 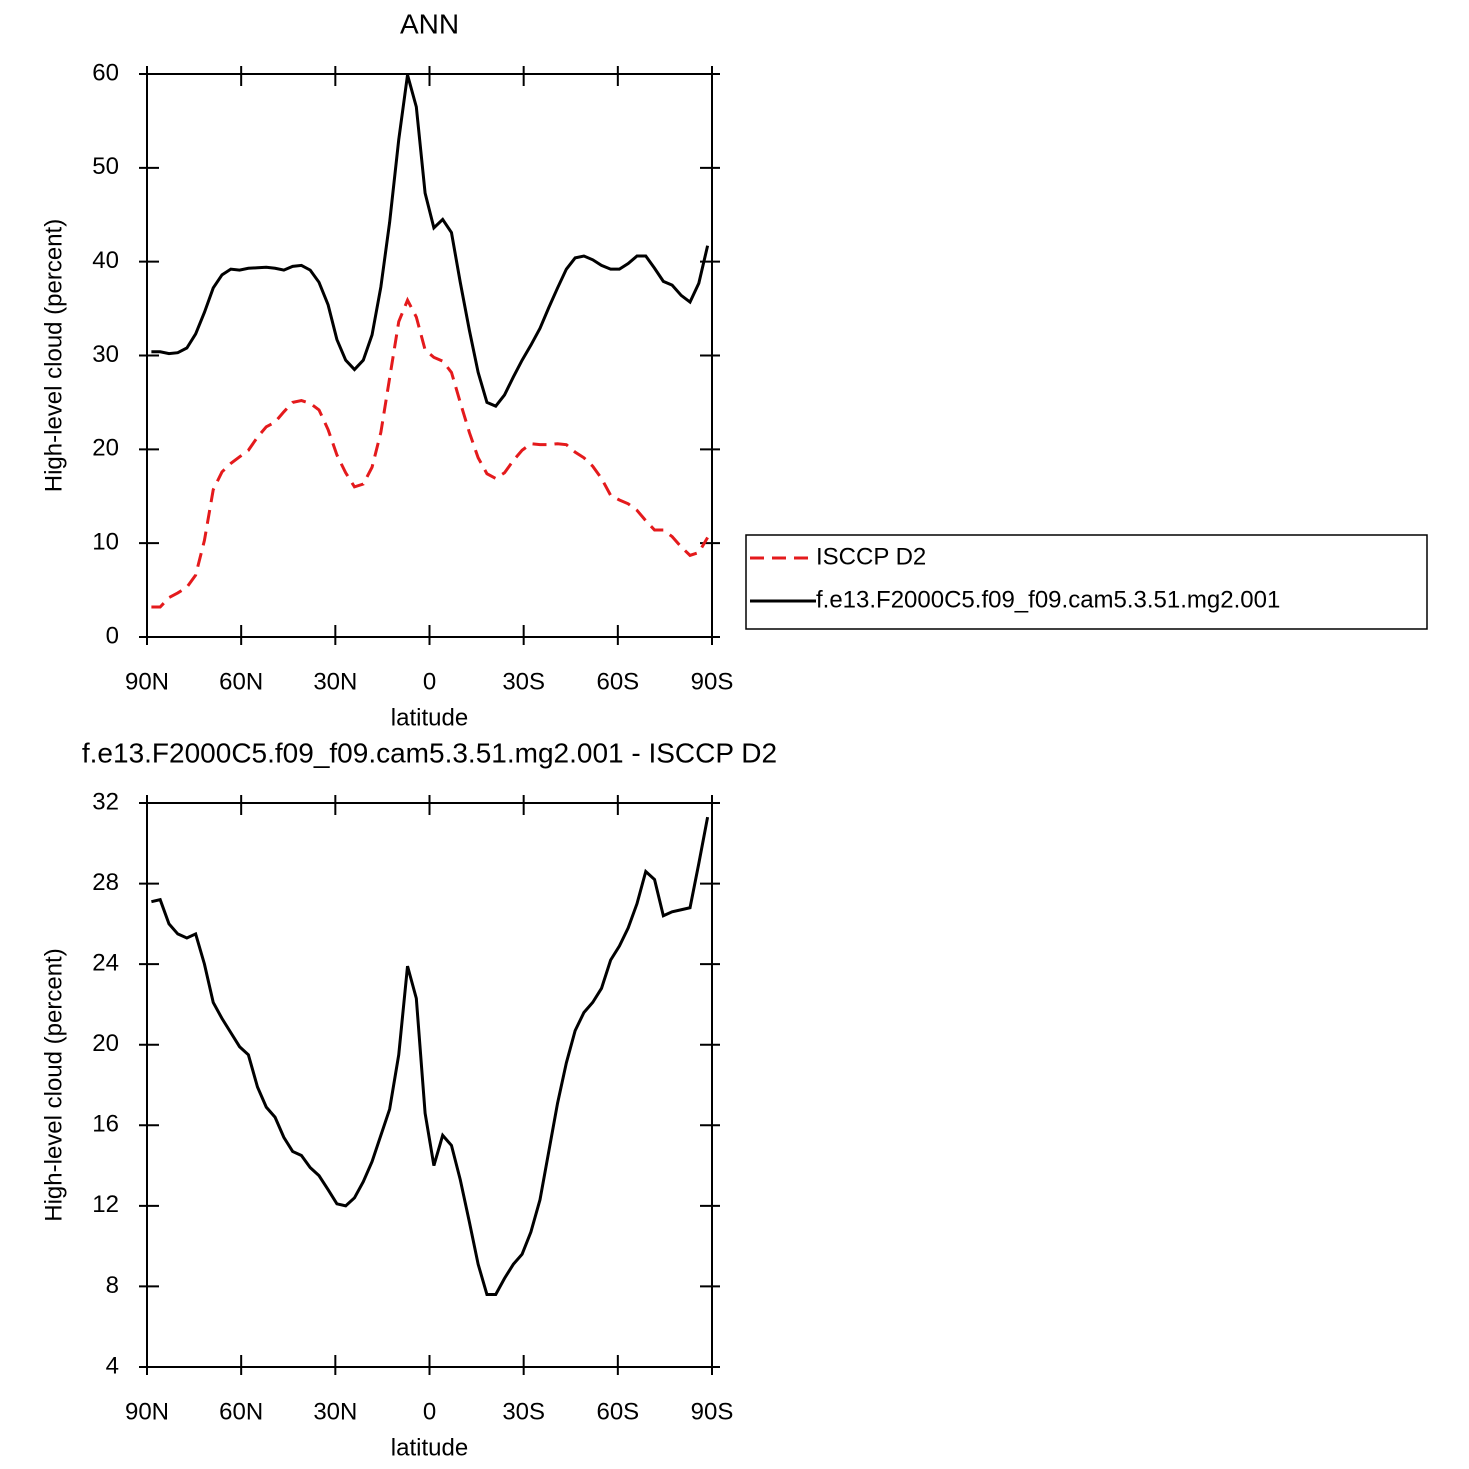 What do you see at coordinates (871, 556) in the screenshot?
I see `legend-label: ISCCP D2` at bounding box center [871, 556].